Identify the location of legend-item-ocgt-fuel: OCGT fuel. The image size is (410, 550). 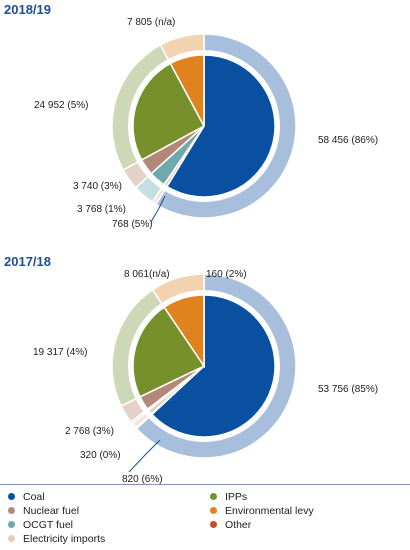
(40, 525).